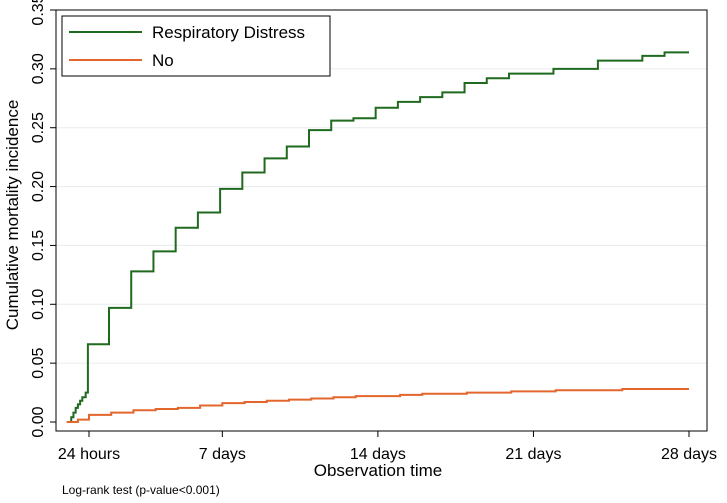 The height and width of the screenshot is (503, 727). I want to click on legend: Respiratory Distress No, so click(196, 46).